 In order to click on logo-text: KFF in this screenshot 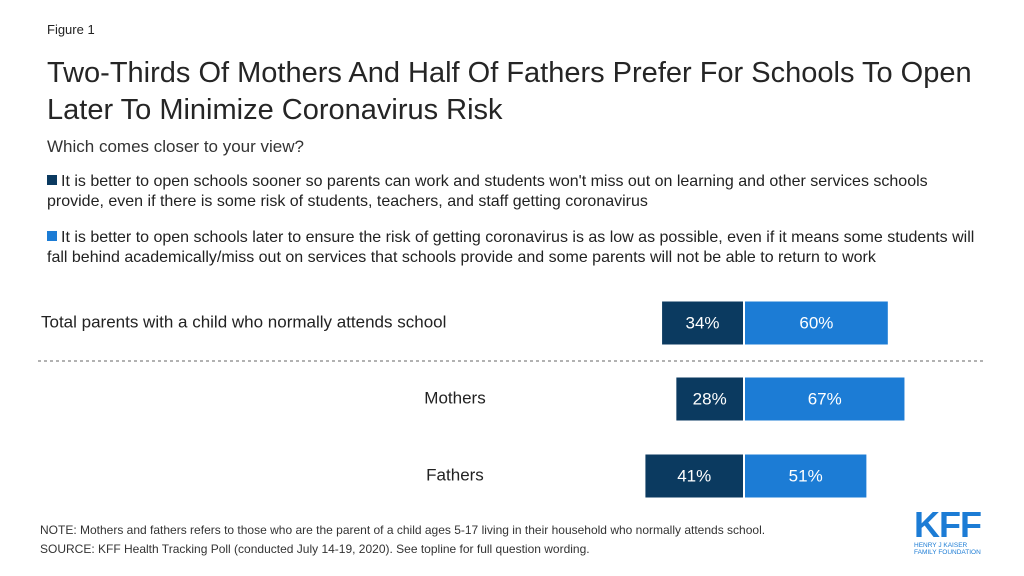, I will do `click(948, 524)`.